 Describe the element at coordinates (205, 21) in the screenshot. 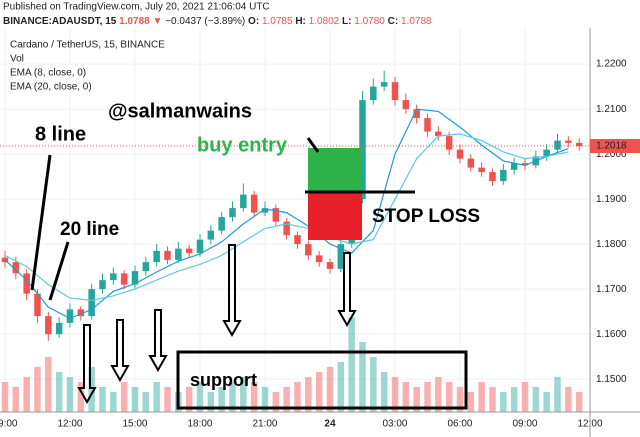

I see `change: −0.0437 (−3.89%)` at that location.